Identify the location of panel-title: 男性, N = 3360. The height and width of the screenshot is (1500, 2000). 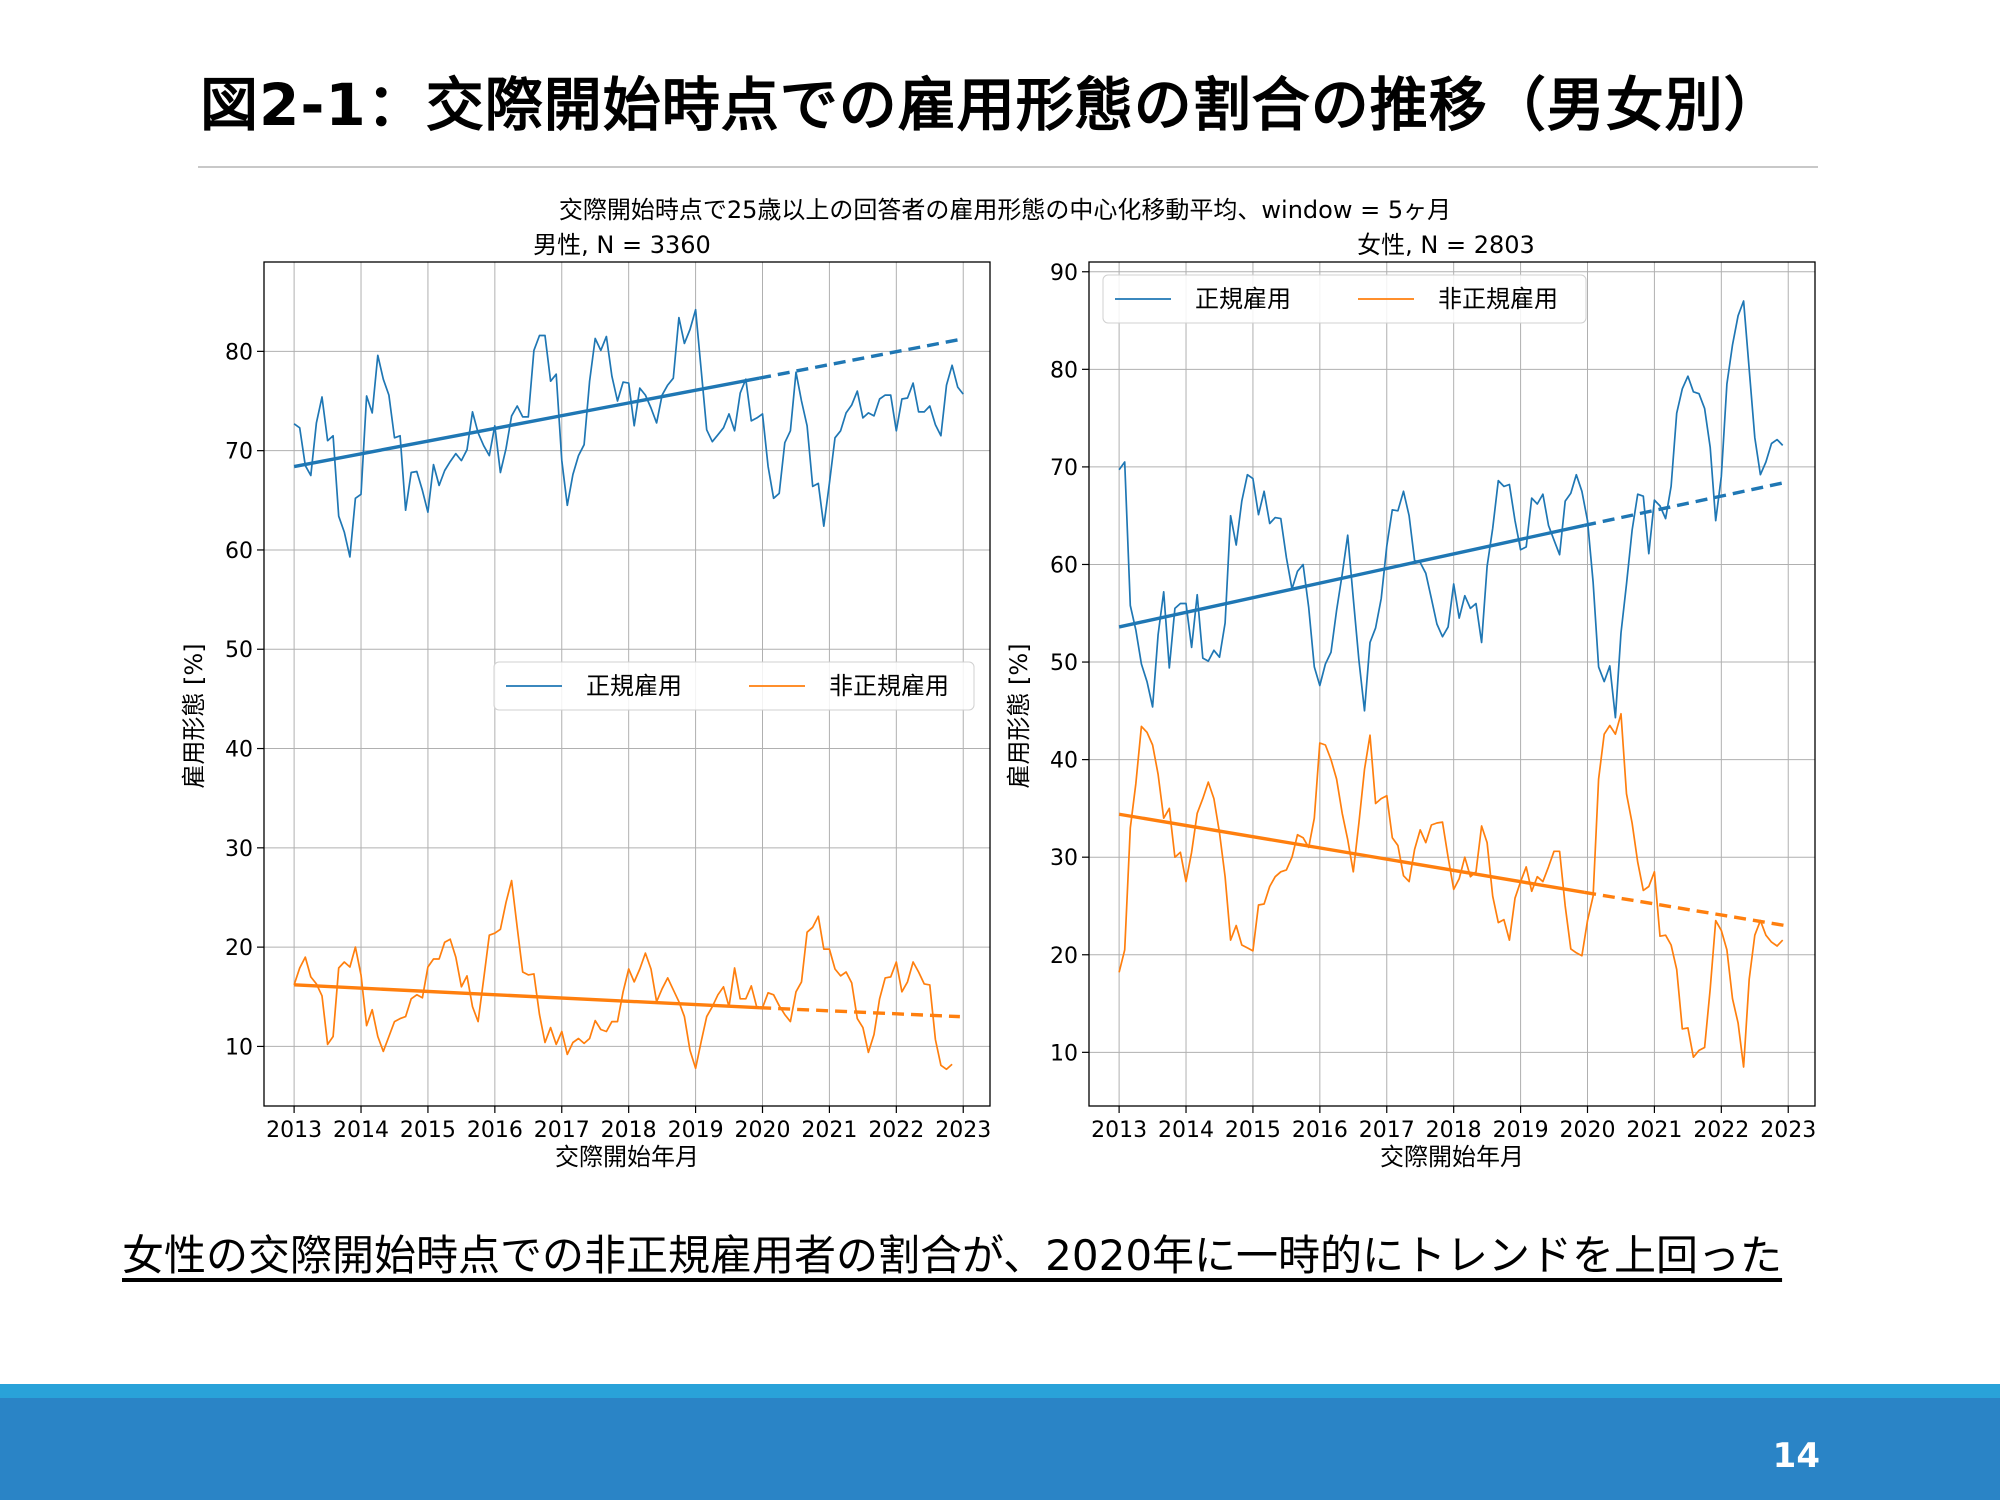
(622, 245).